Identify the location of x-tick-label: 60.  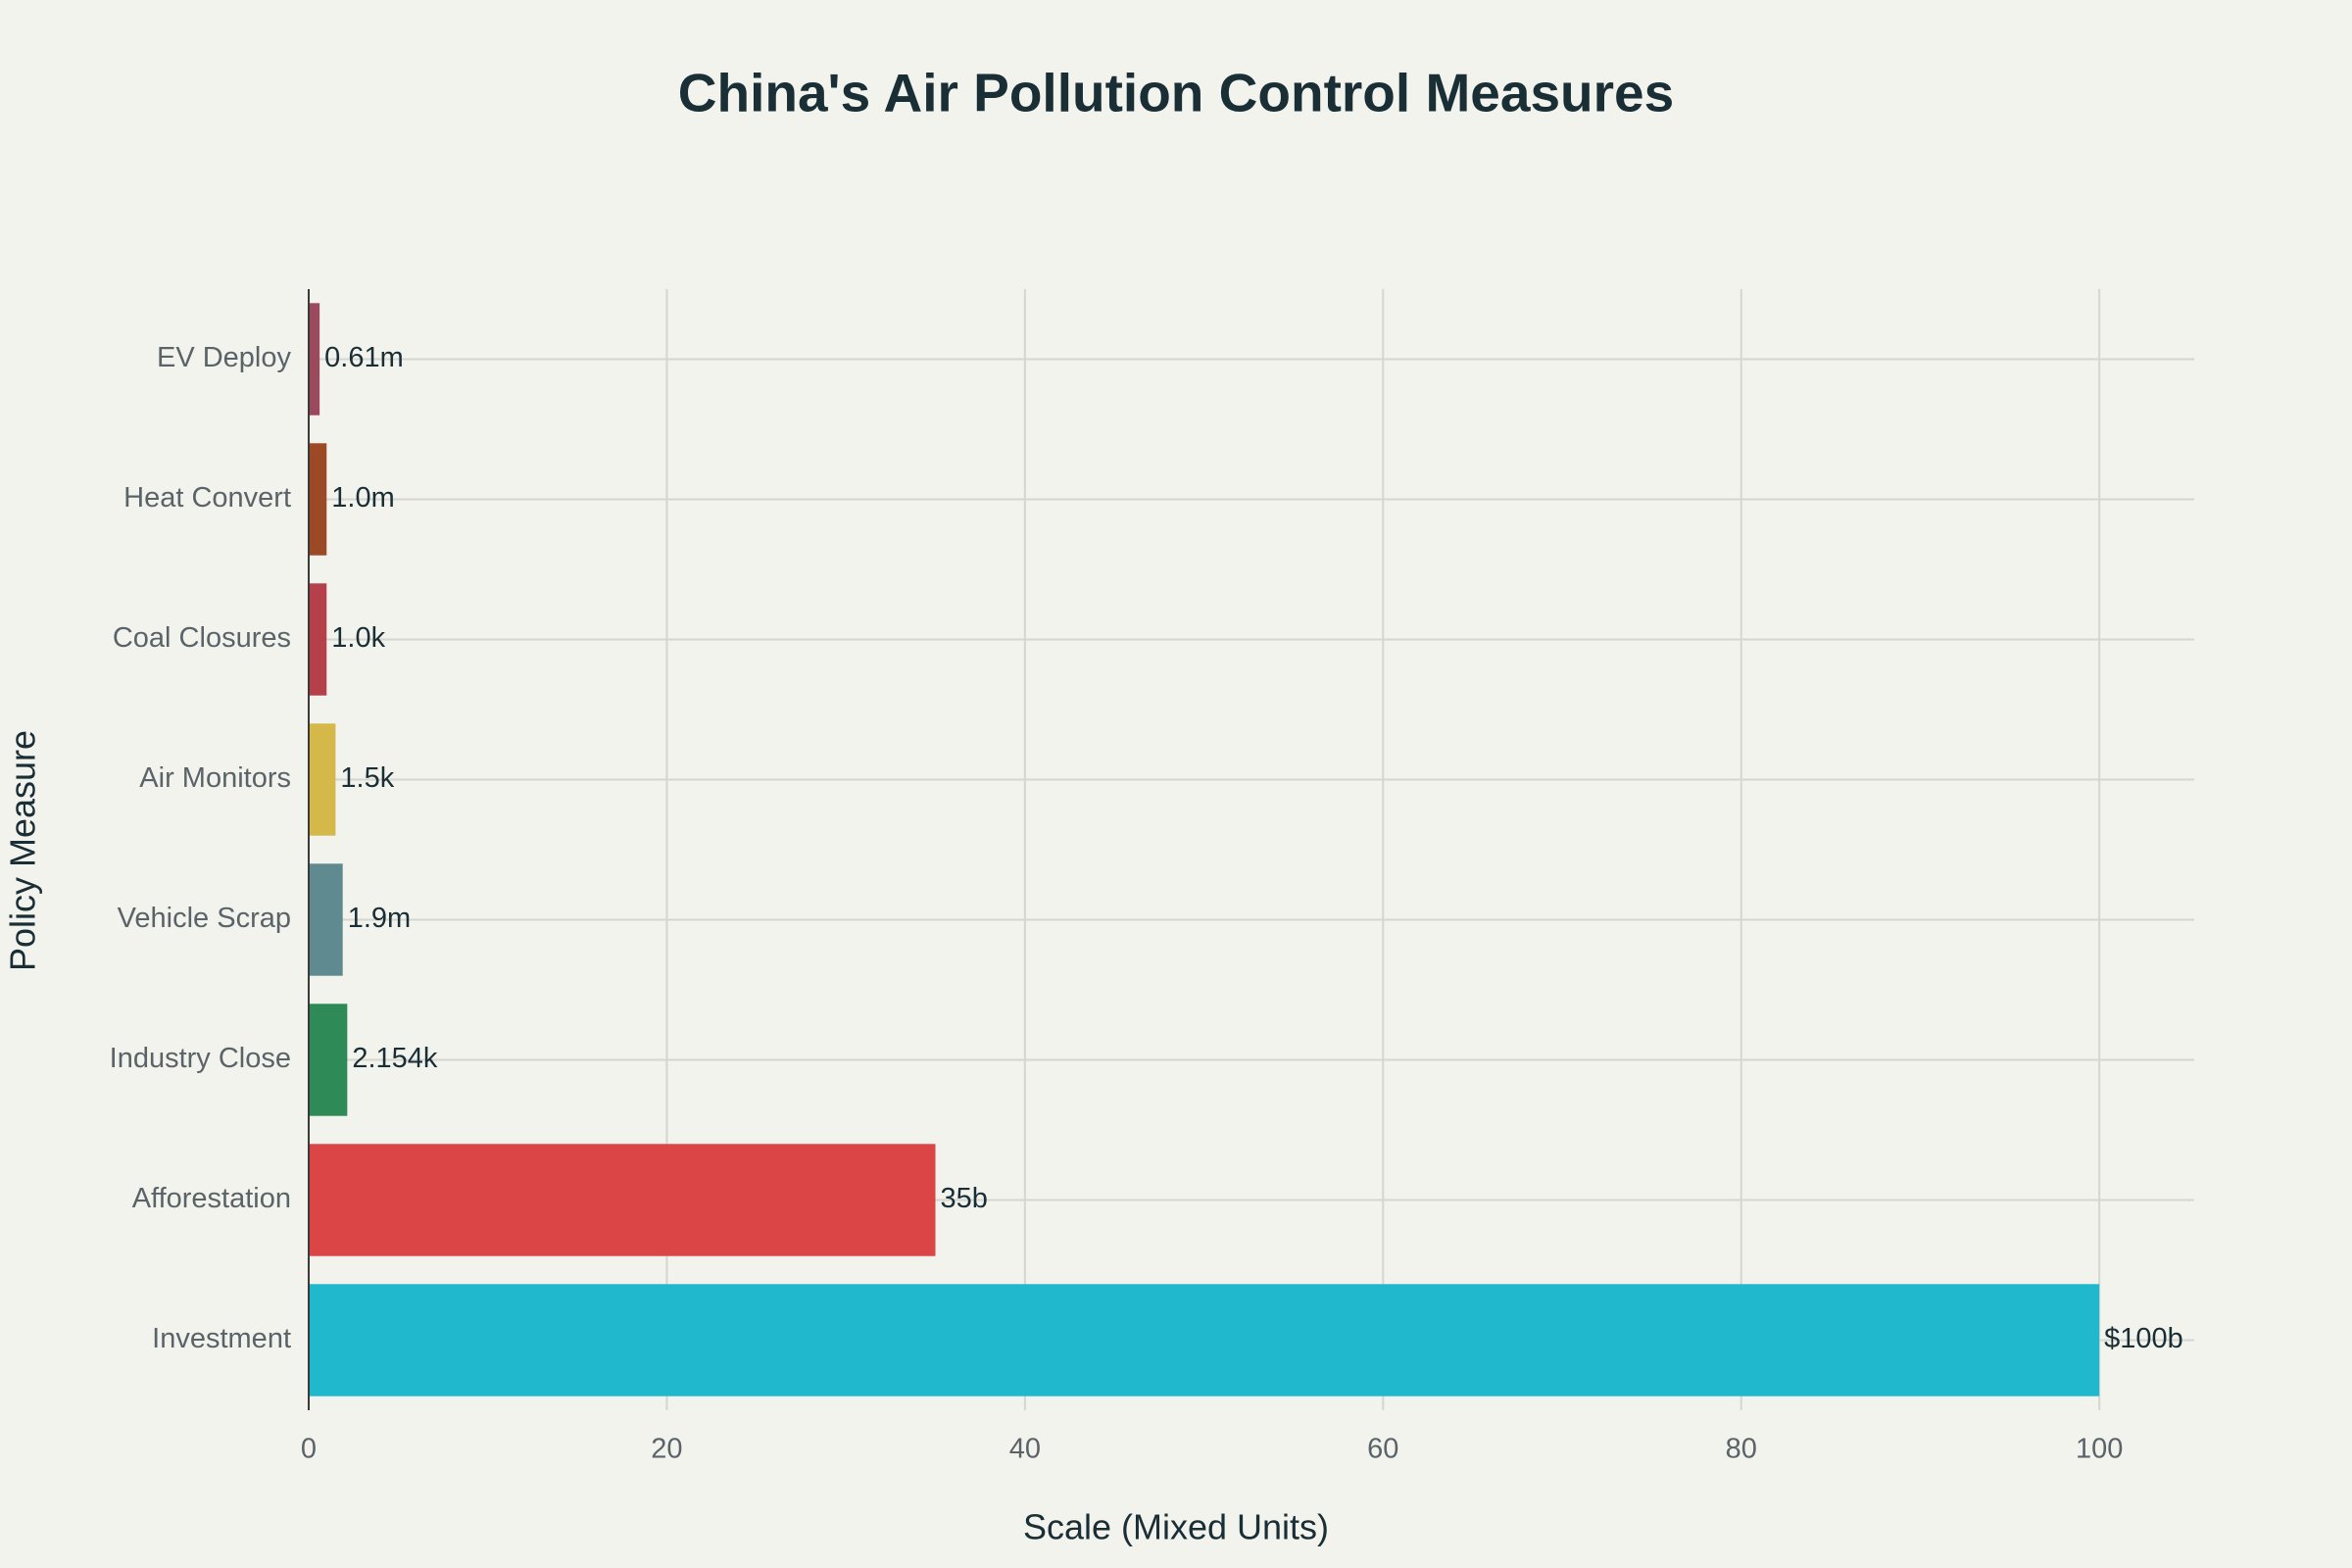
(1382, 1449).